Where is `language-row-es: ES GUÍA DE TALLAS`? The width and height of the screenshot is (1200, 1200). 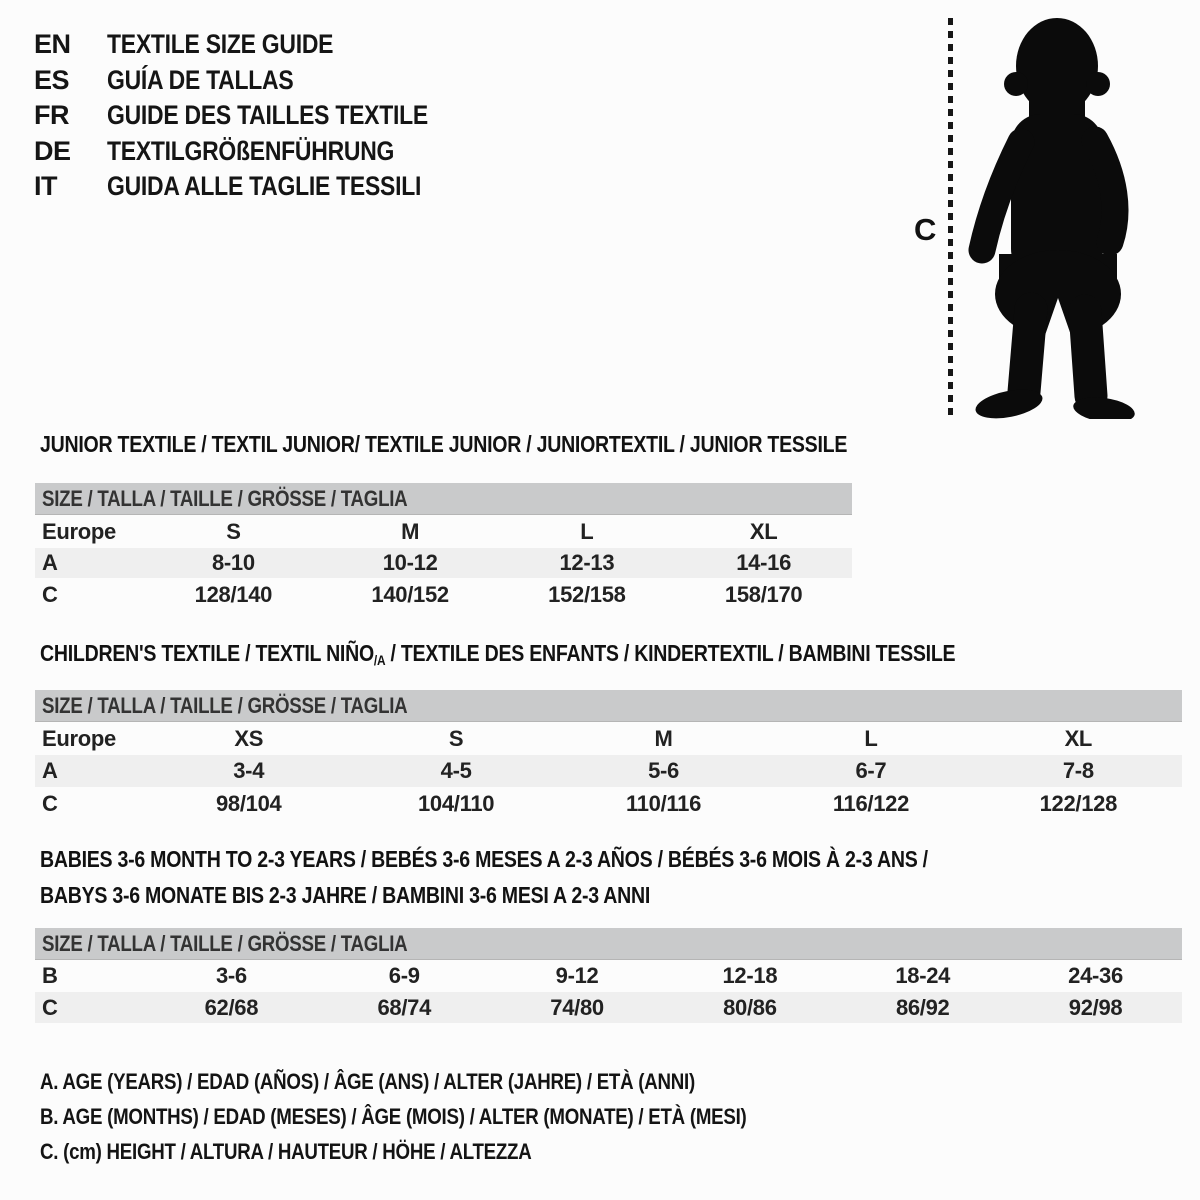 language-row-es: ES GUÍA DE TALLAS is located at coordinates (259, 81).